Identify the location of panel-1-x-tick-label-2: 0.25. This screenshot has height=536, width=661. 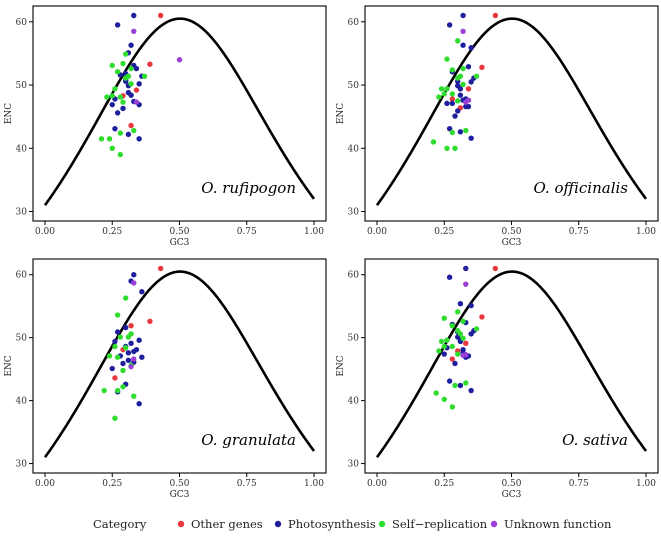
(112, 232).